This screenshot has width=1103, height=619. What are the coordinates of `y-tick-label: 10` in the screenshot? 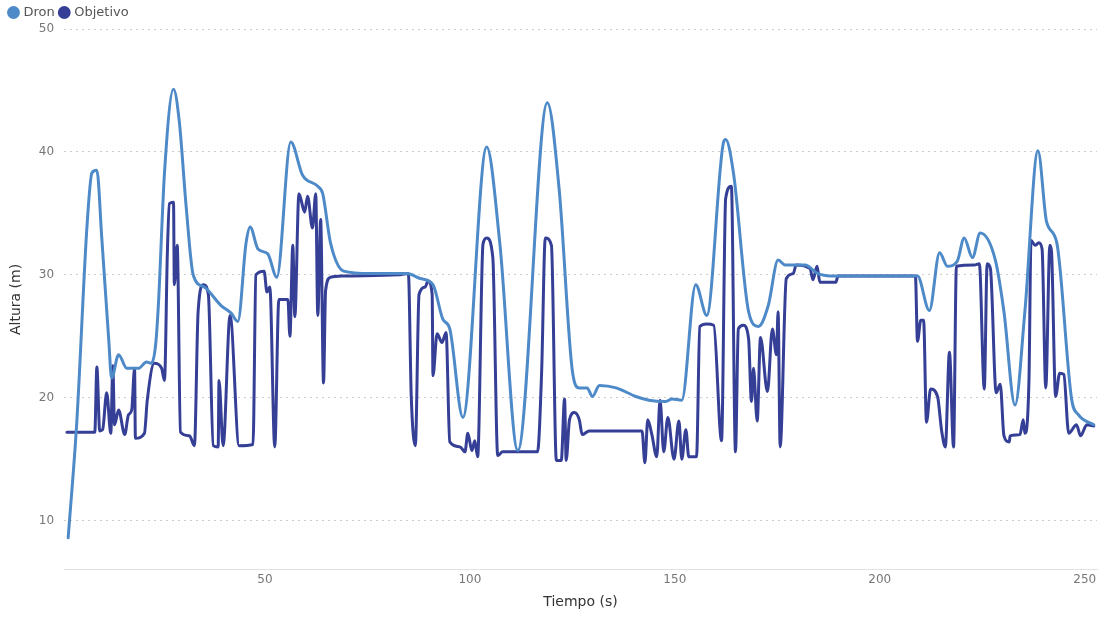 It's located at (46, 519).